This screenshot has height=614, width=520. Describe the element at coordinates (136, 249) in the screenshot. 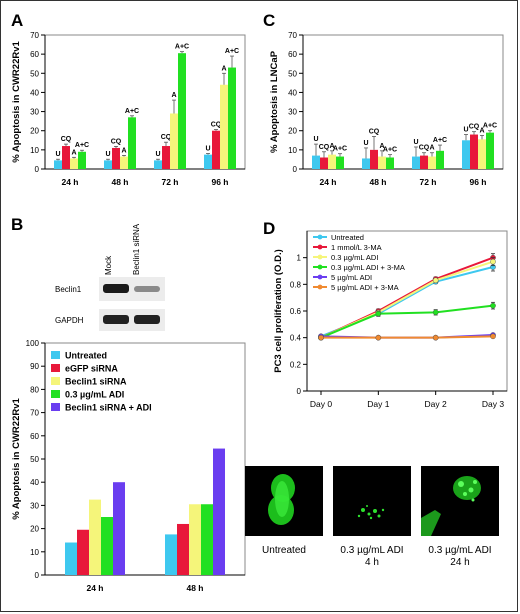

I see `blot-lane-label-beclin1-sirna: Beclin1 siRNA` at that location.